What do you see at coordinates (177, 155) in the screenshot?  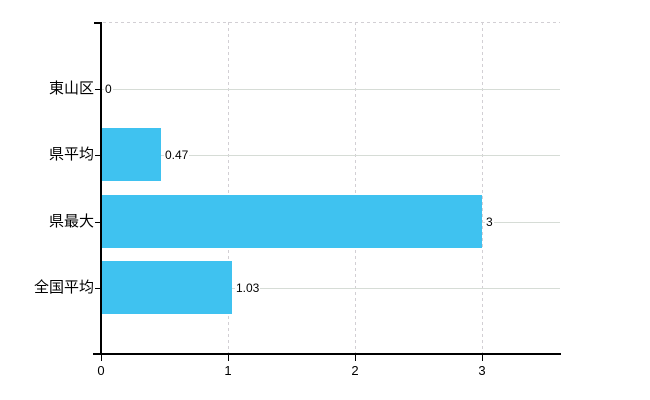 I see `bar-value-label: 0.47` at bounding box center [177, 155].